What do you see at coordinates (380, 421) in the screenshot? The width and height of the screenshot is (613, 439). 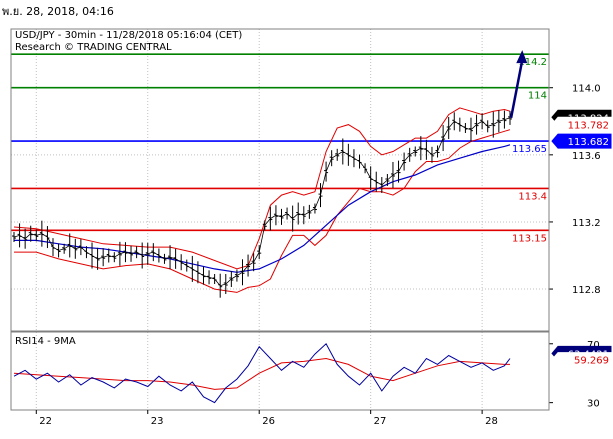 I see `time-tick-label-3: 27` at bounding box center [380, 421].